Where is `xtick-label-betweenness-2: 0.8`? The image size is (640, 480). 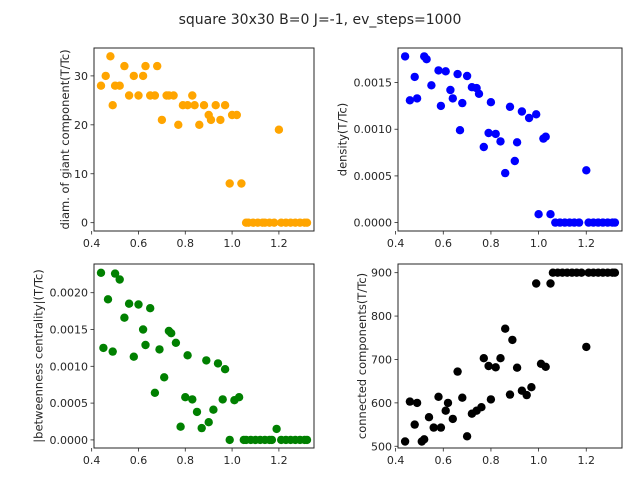
xtick-label-betweenness-2: 0.8 is located at coordinates (186, 460).